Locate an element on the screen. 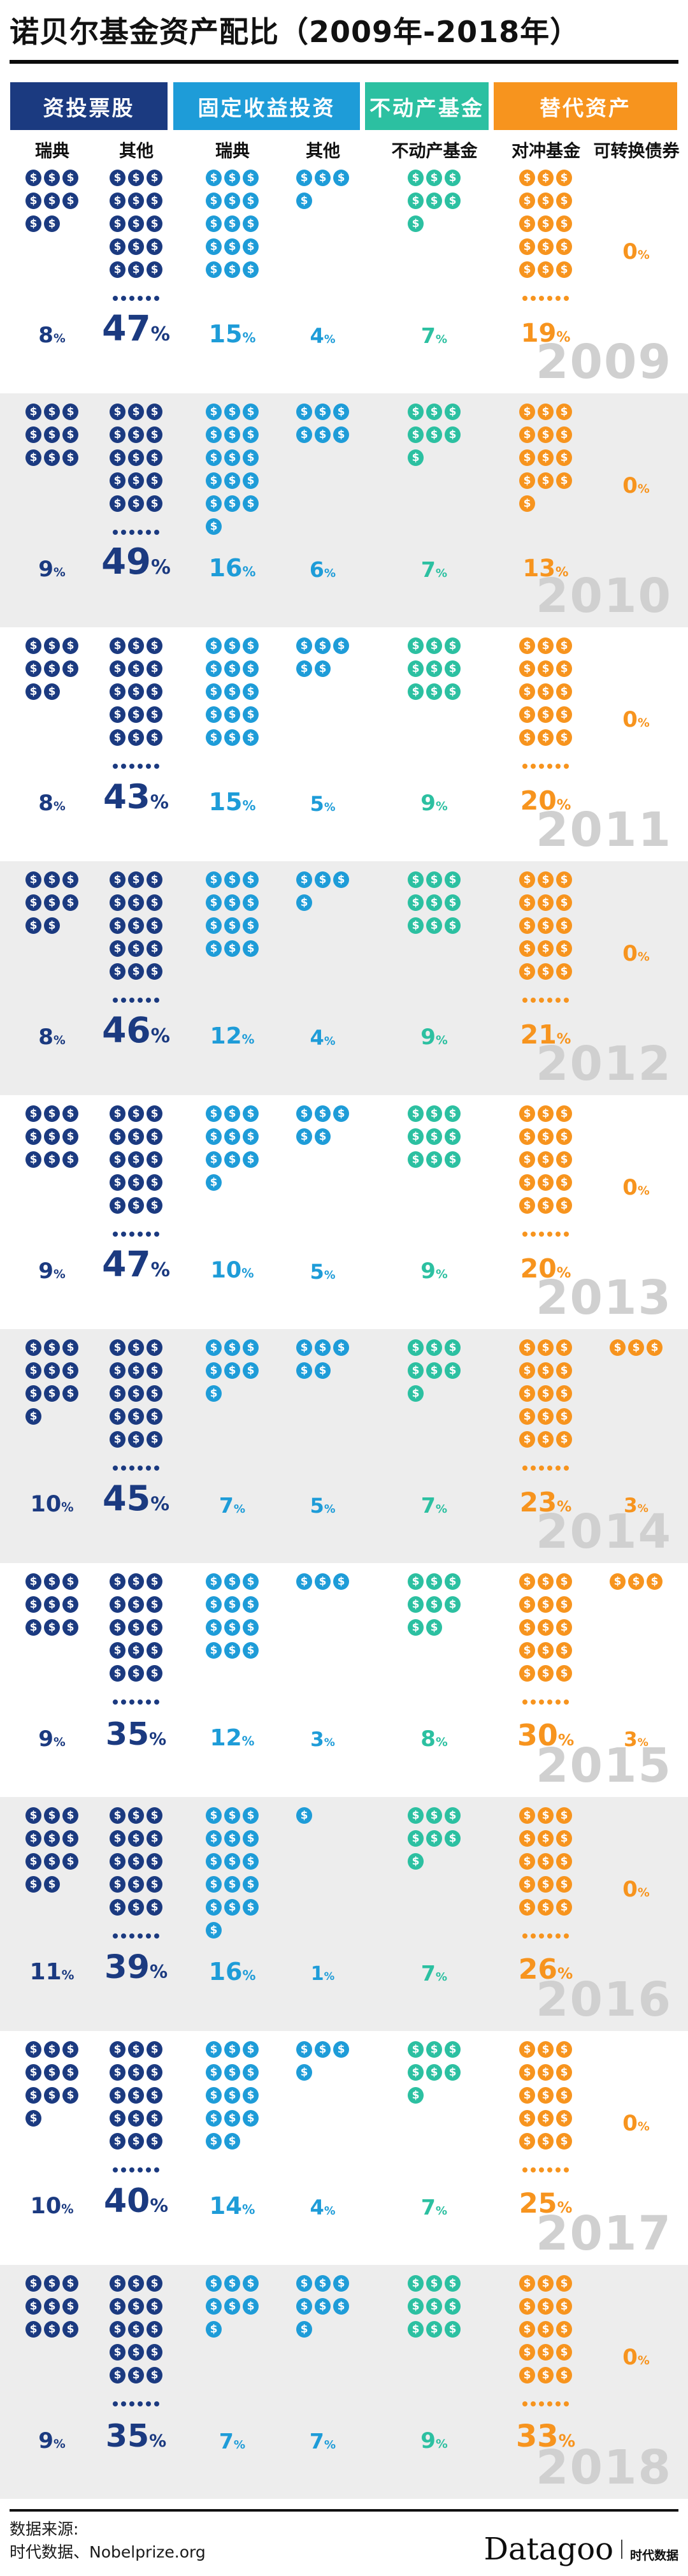 The image size is (688, 2576). percent-label: 35% is located at coordinates (136, 2436).